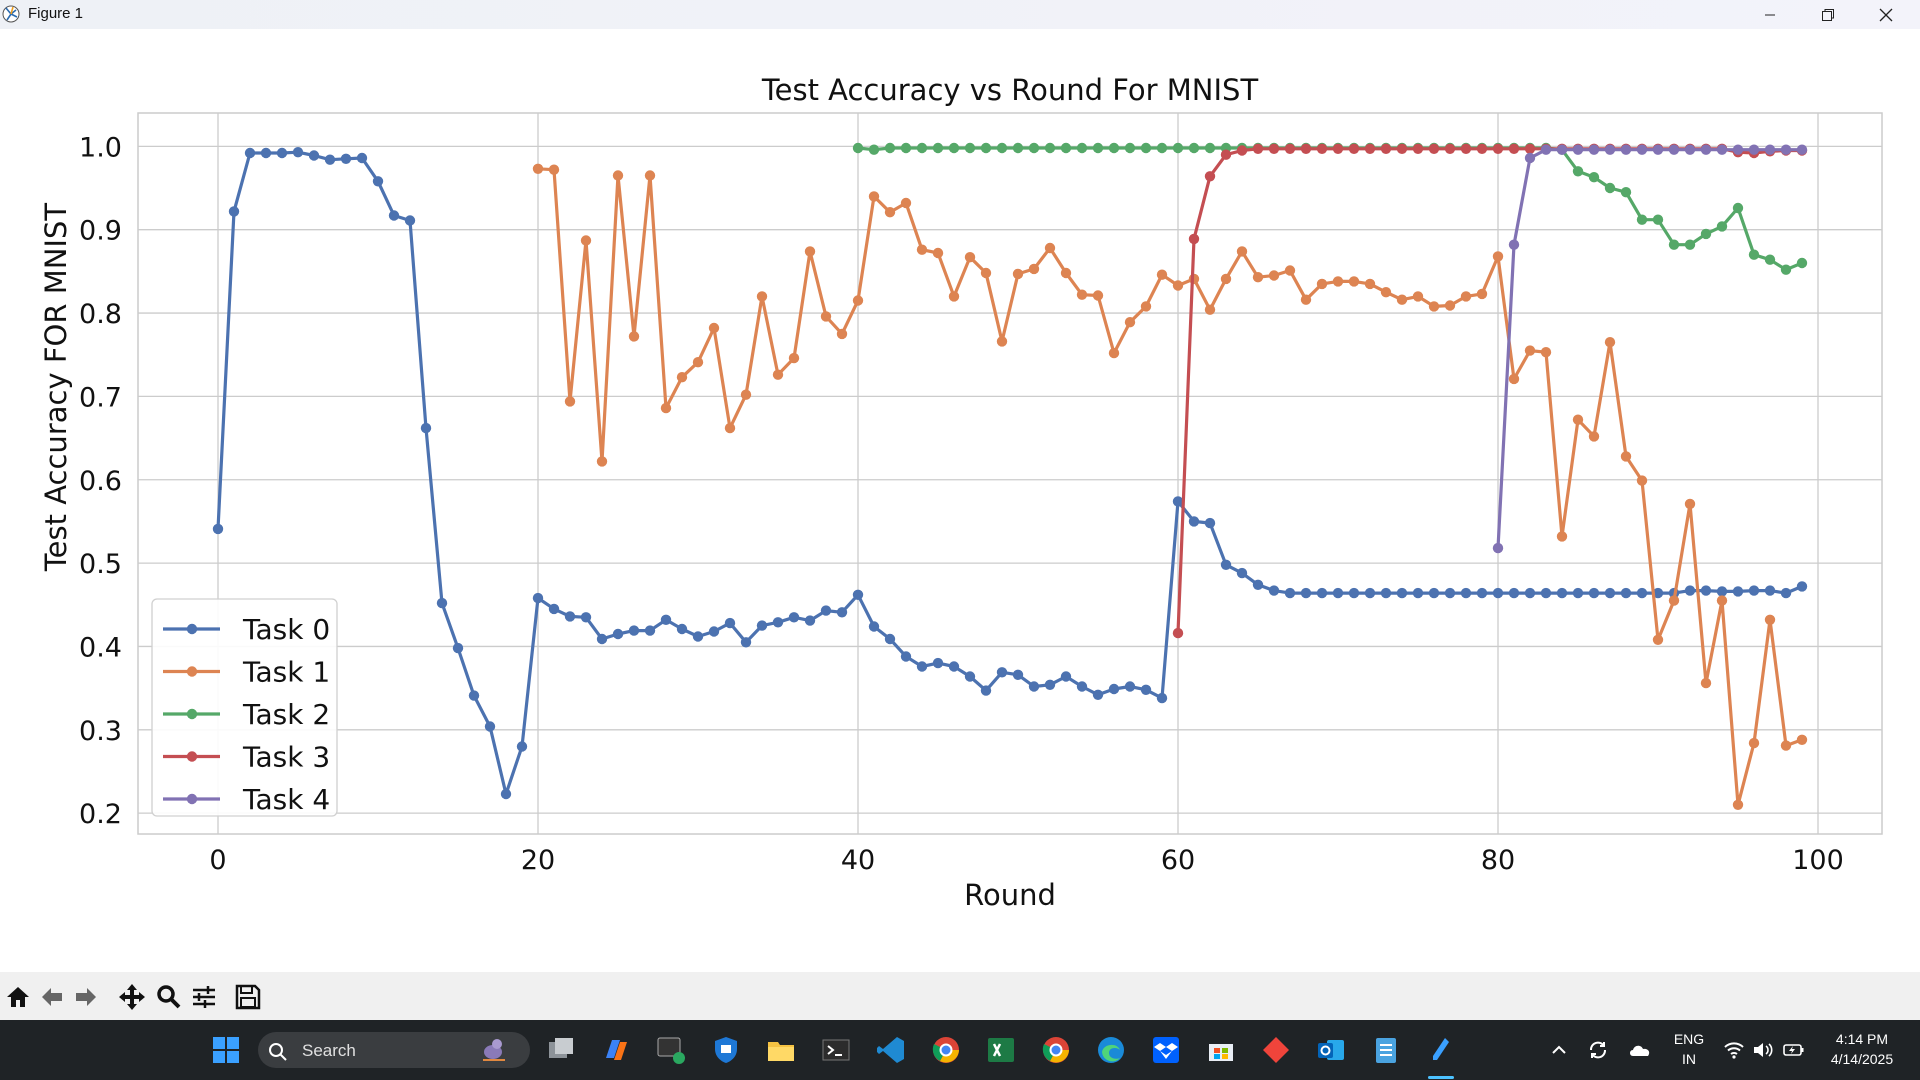 This screenshot has height=1080, width=1920. What do you see at coordinates (891, 1050) in the screenshot?
I see `vscode-icon` at bounding box center [891, 1050].